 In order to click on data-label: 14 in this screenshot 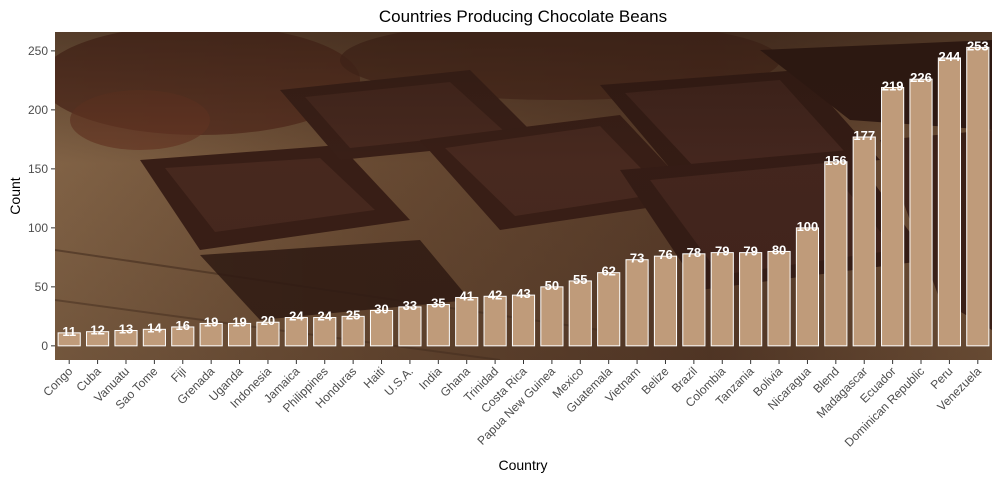, I will do `click(154, 327)`.